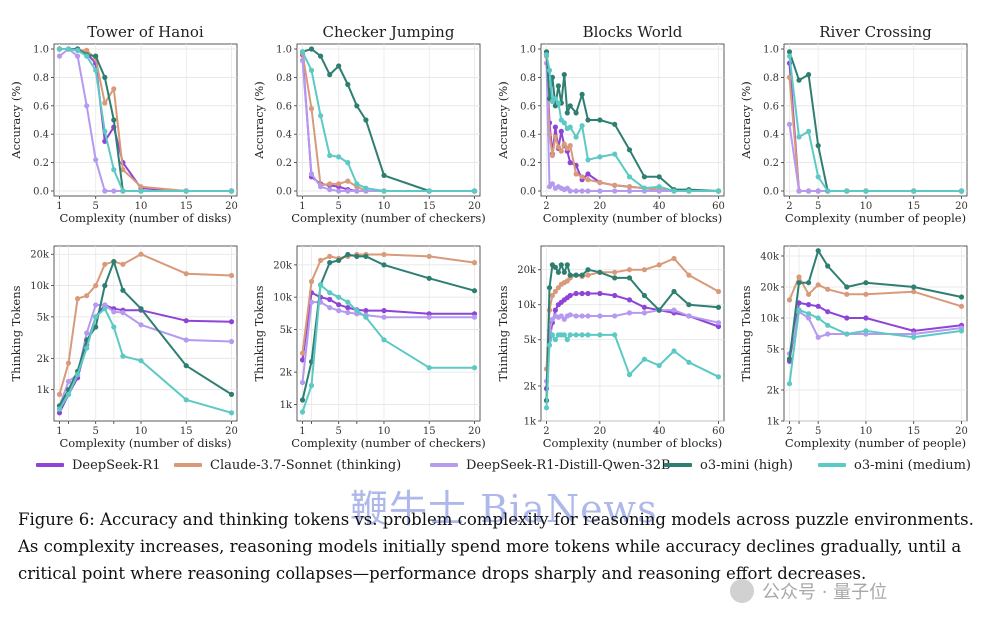  Describe the element at coordinates (530, 387) in the screenshot. I see `y-tick-label: 2k` at that location.